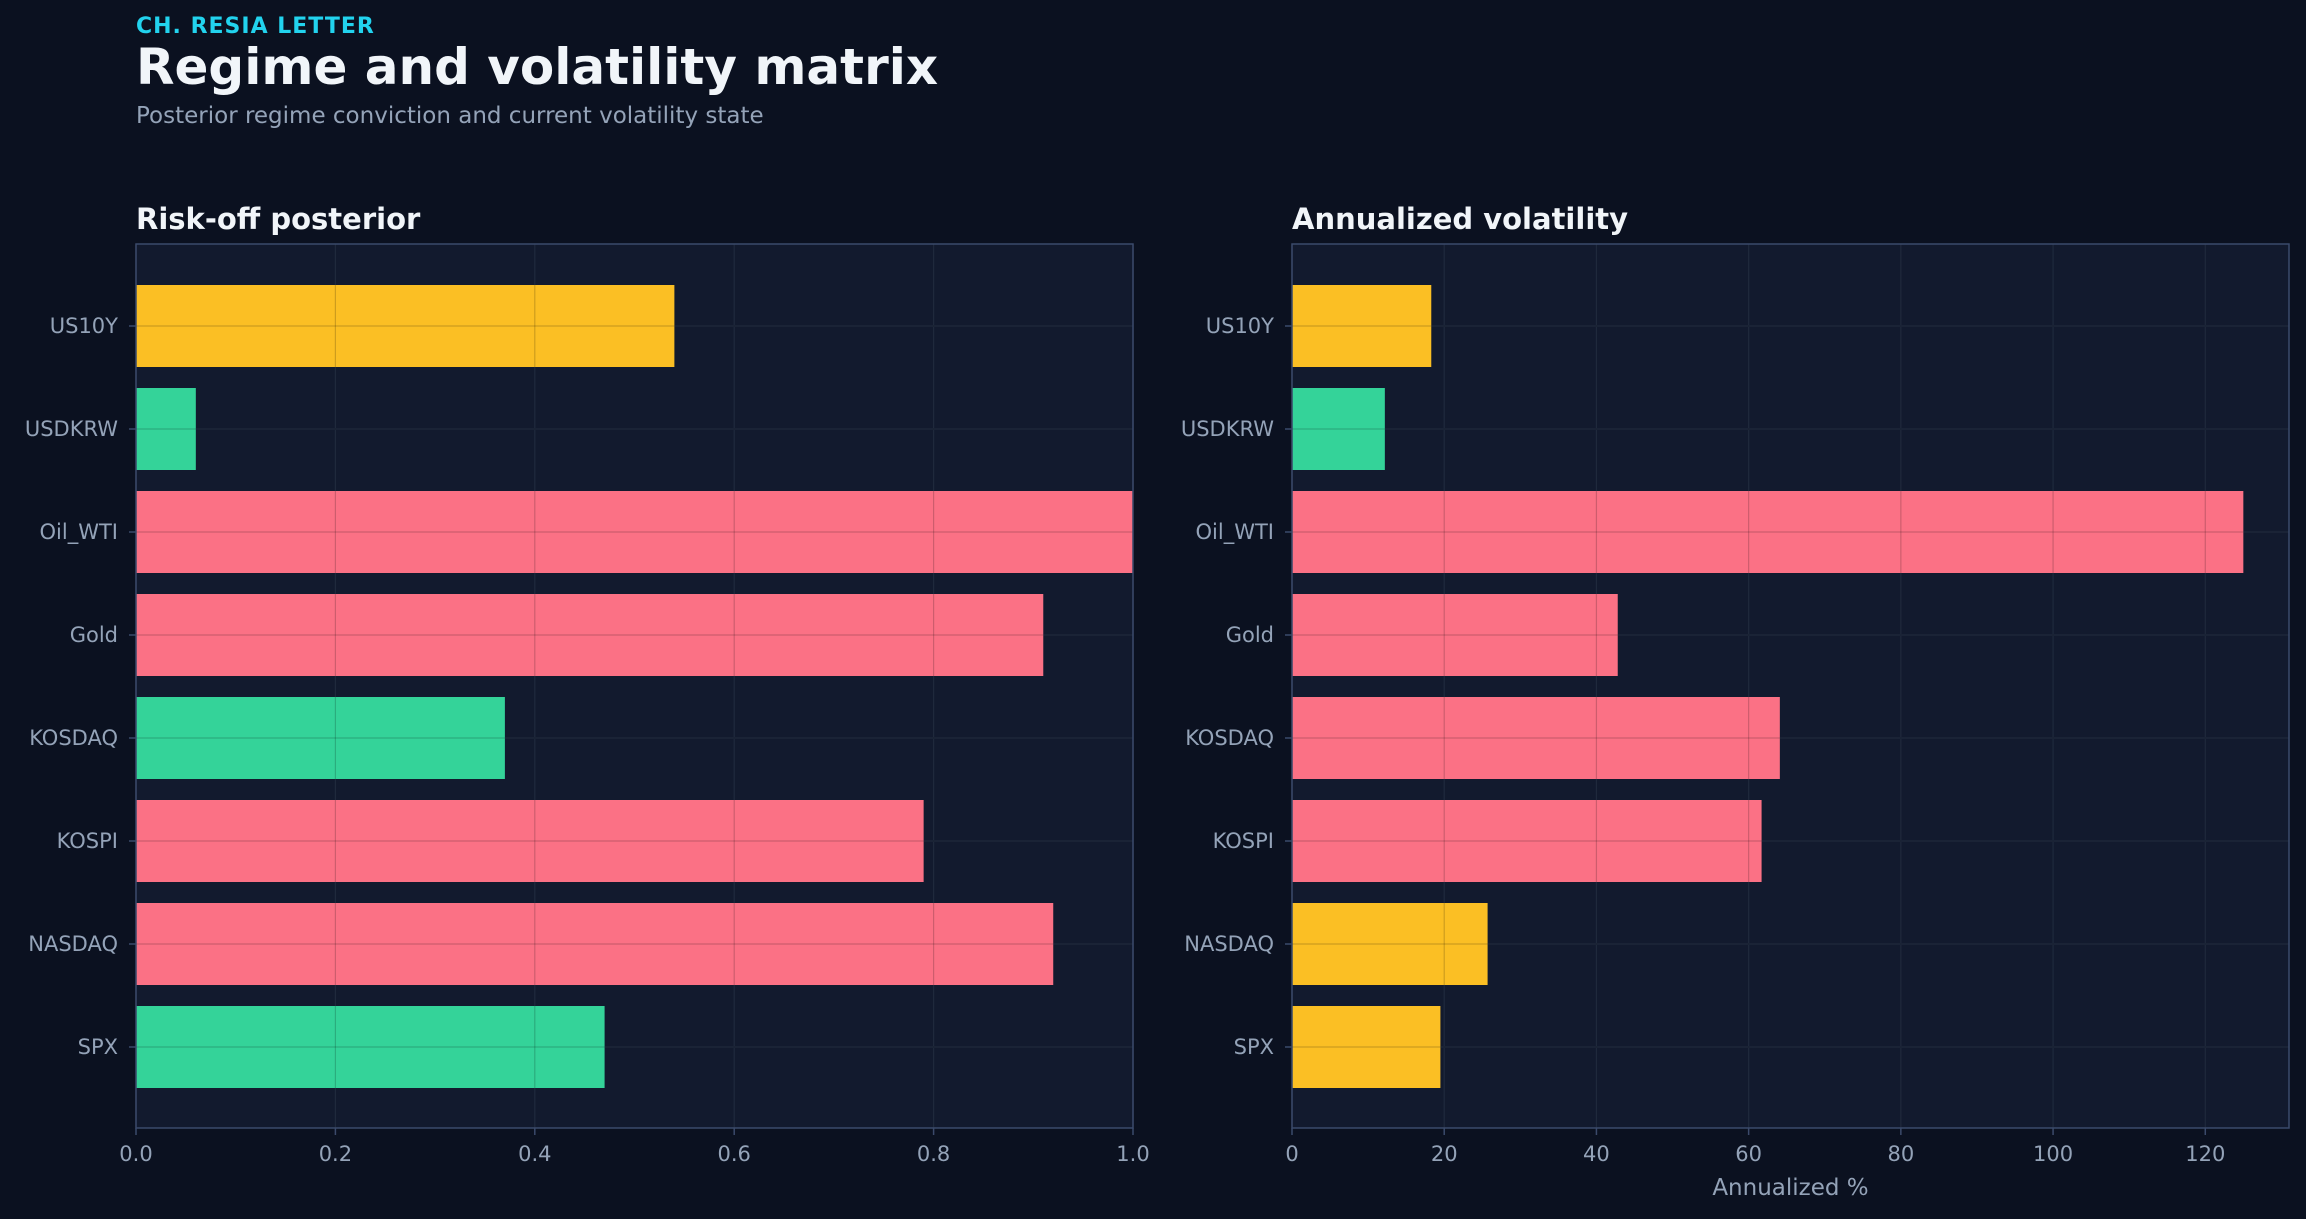 This screenshot has width=2306, height=1219. Describe the element at coordinates (2205, 1154) in the screenshot. I see `x-tick-label: 120` at that location.